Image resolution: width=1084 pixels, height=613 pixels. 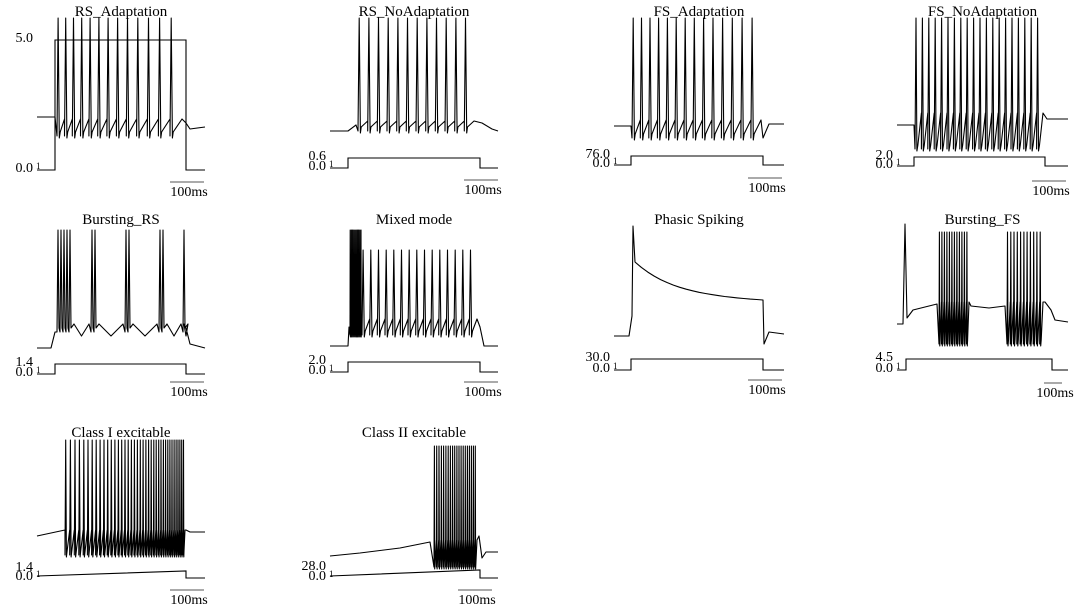 I want to click on panel-rs-adaptation: RS_Adaptation 5.0 0.0 1 100ms, so click(x=112, y=102).